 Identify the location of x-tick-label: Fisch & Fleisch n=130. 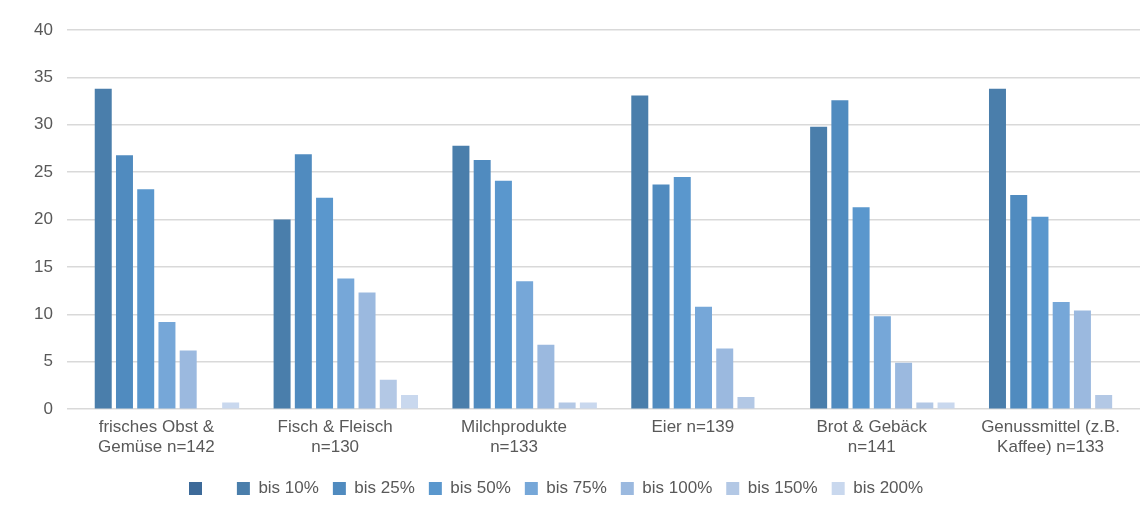
(335, 437).